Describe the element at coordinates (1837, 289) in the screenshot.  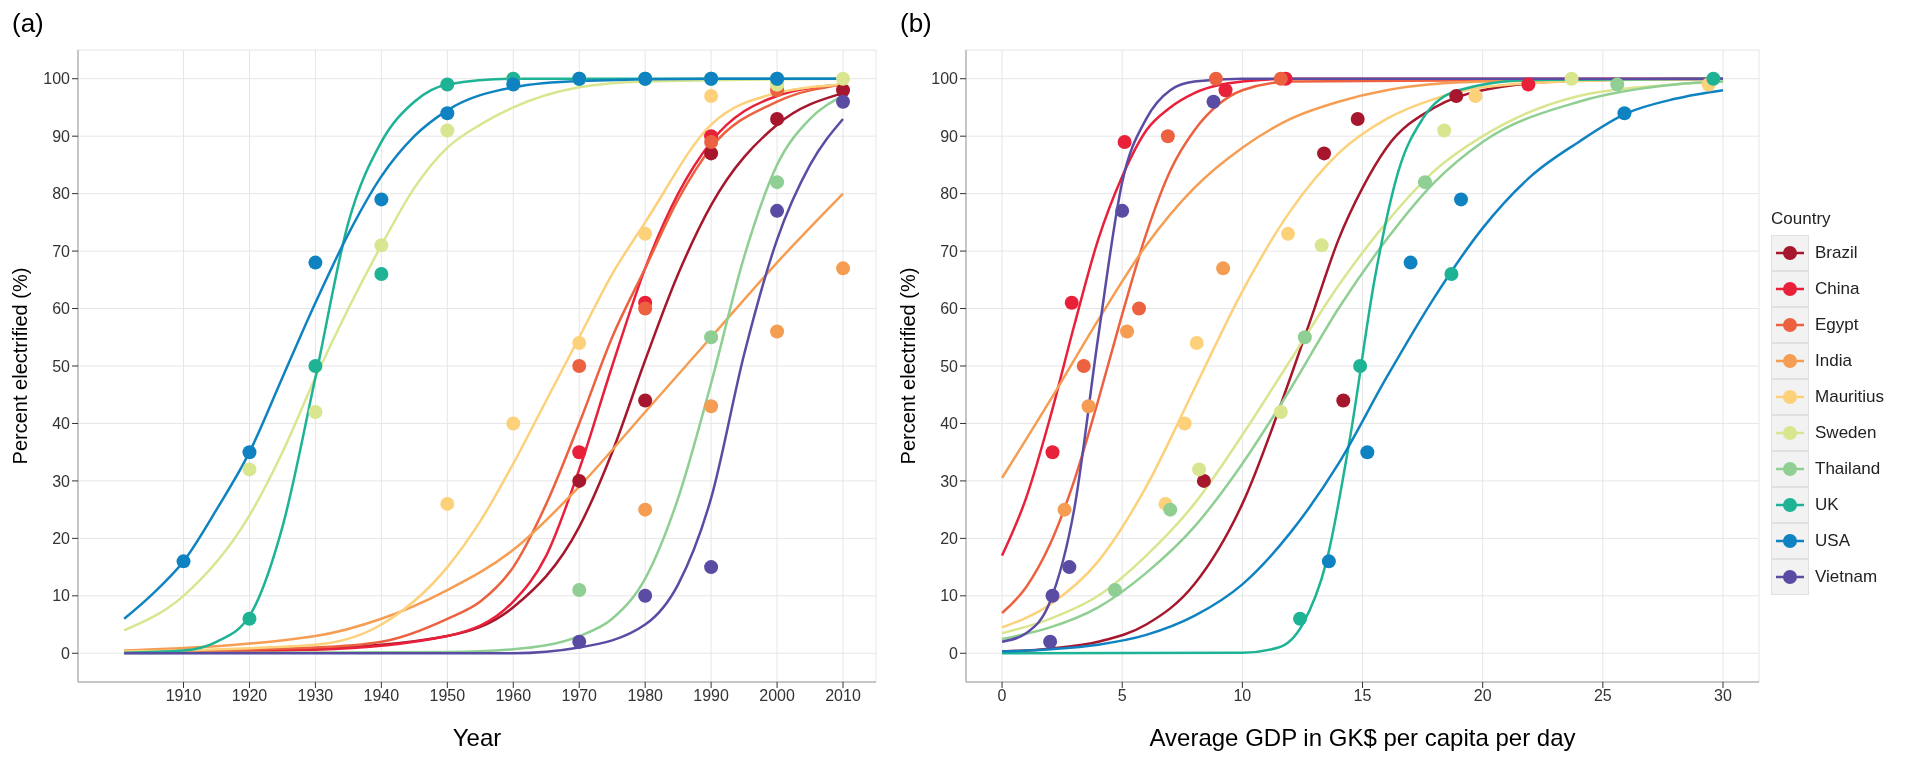
I see `legend-label: China` at that location.